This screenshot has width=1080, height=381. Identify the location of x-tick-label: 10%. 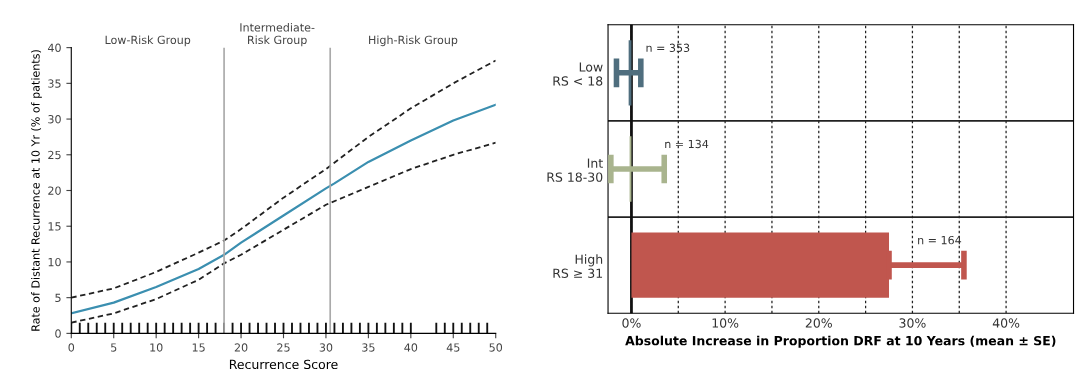
(725, 323).